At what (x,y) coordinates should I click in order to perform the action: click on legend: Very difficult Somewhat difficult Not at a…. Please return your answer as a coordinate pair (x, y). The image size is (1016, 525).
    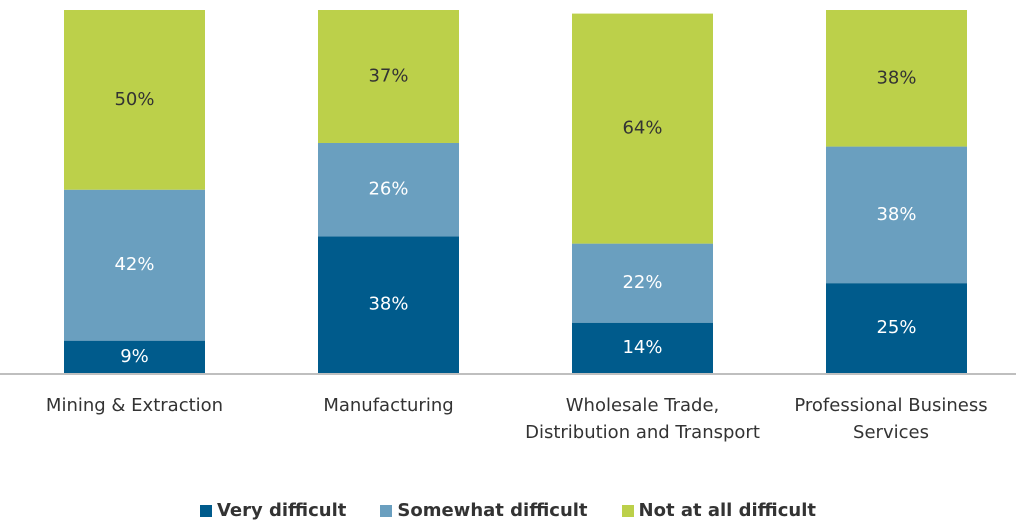
    Looking at the image, I should click on (508, 510).